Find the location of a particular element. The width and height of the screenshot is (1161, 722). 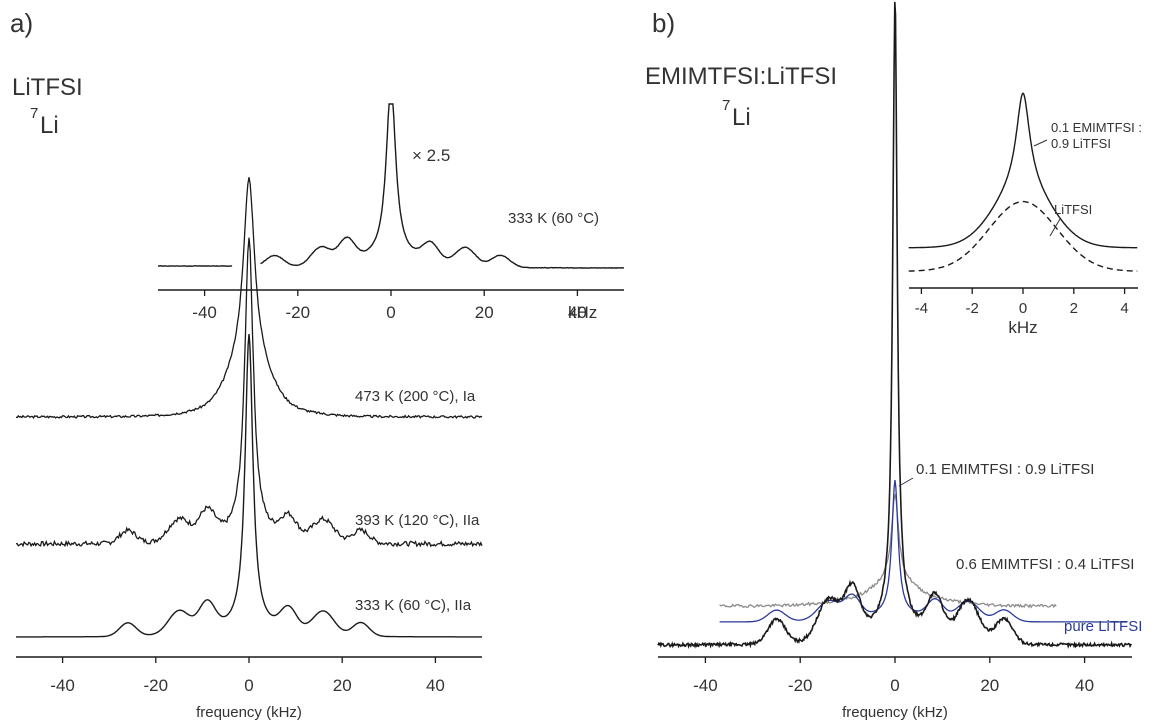

panel-a-tick-label: 0 is located at coordinates (248, 685).